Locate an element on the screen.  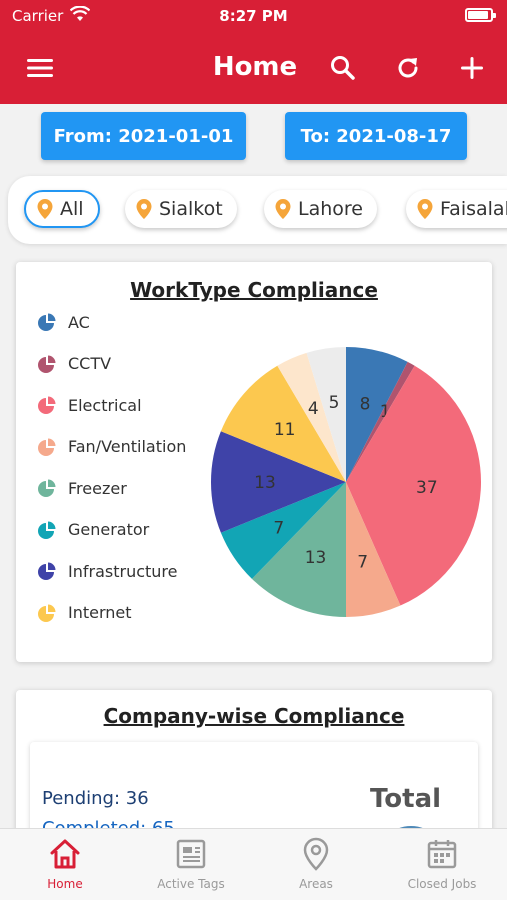
bottom-tab-bar: Home Active Tags Areas Closed Jobs is located at coordinates (253, 864).